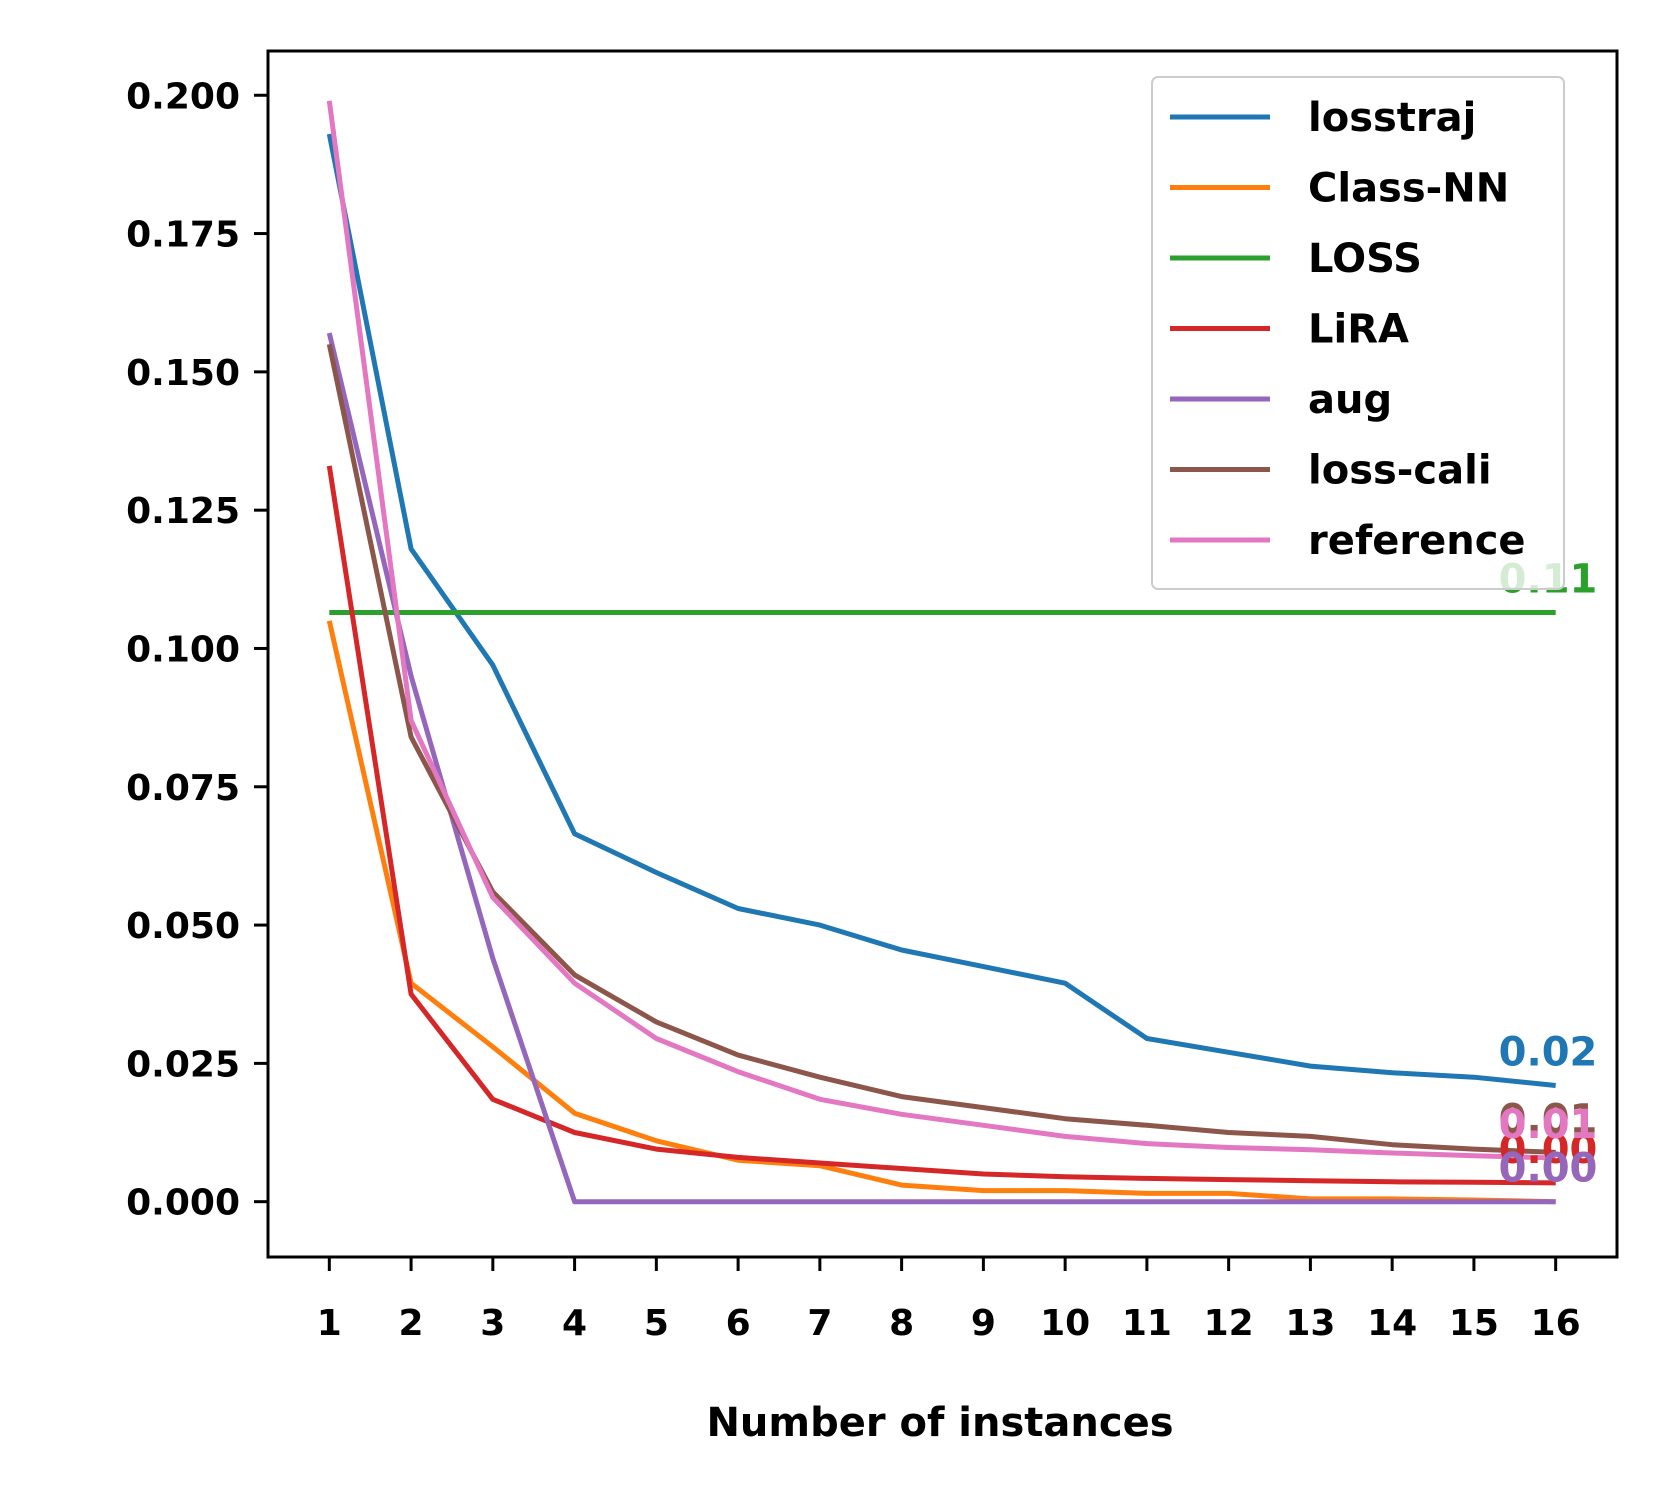 Image resolution: width=1663 pixels, height=1495 pixels. What do you see at coordinates (183, 96) in the screenshot?
I see `y-tick-label: 0.200` at bounding box center [183, 96].